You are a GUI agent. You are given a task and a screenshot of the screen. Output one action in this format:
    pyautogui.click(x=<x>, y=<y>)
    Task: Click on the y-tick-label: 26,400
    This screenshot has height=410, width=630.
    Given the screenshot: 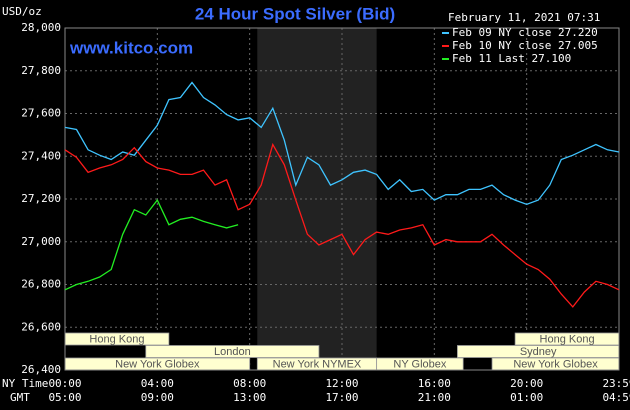 What is the action you would take?
    pyautogui.click(x=41, y=369)
    